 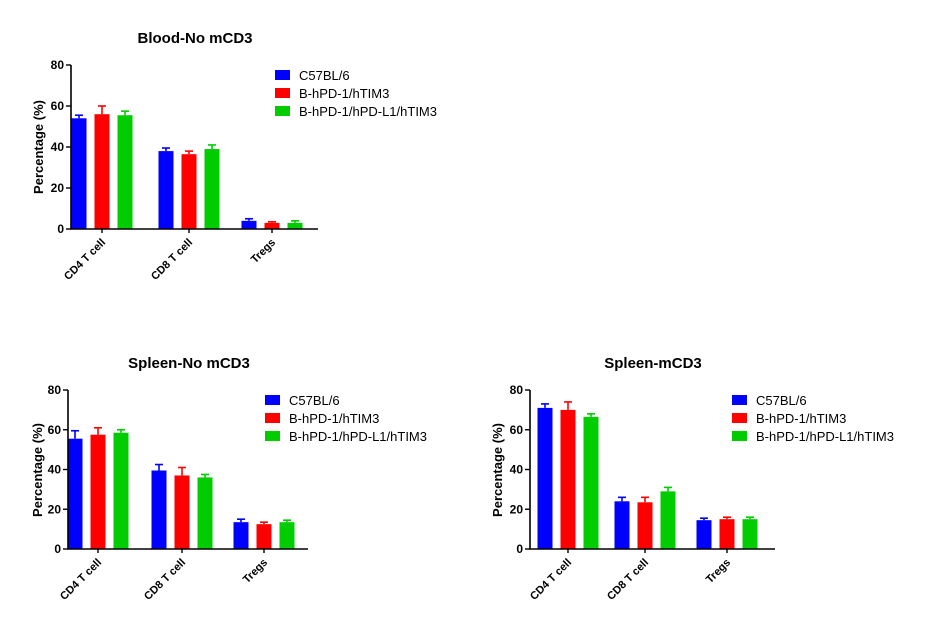 I want to click on chart-title: Spleen-mCD3, so click(x=653, y=363).